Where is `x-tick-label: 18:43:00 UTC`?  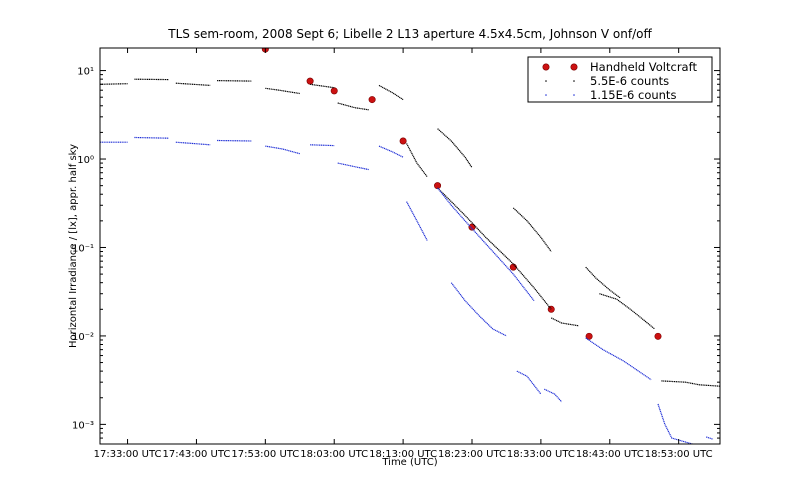
x-tick-label: 18:43:00 UTC is located at coordinates (610, 454).